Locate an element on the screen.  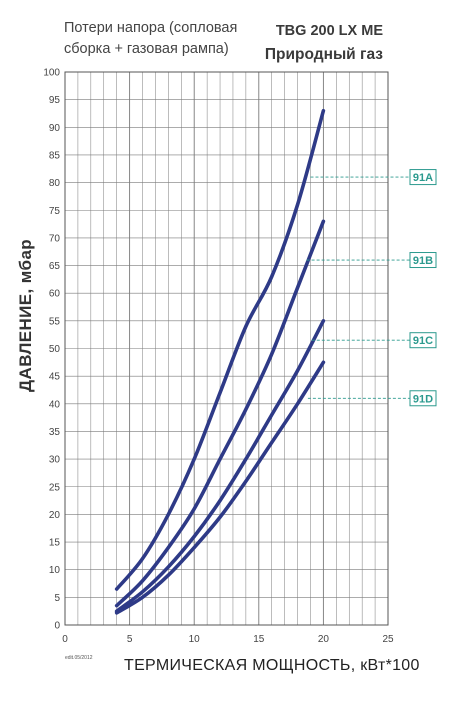
y-tick-label: 80 is located at coordinates (55, 183).